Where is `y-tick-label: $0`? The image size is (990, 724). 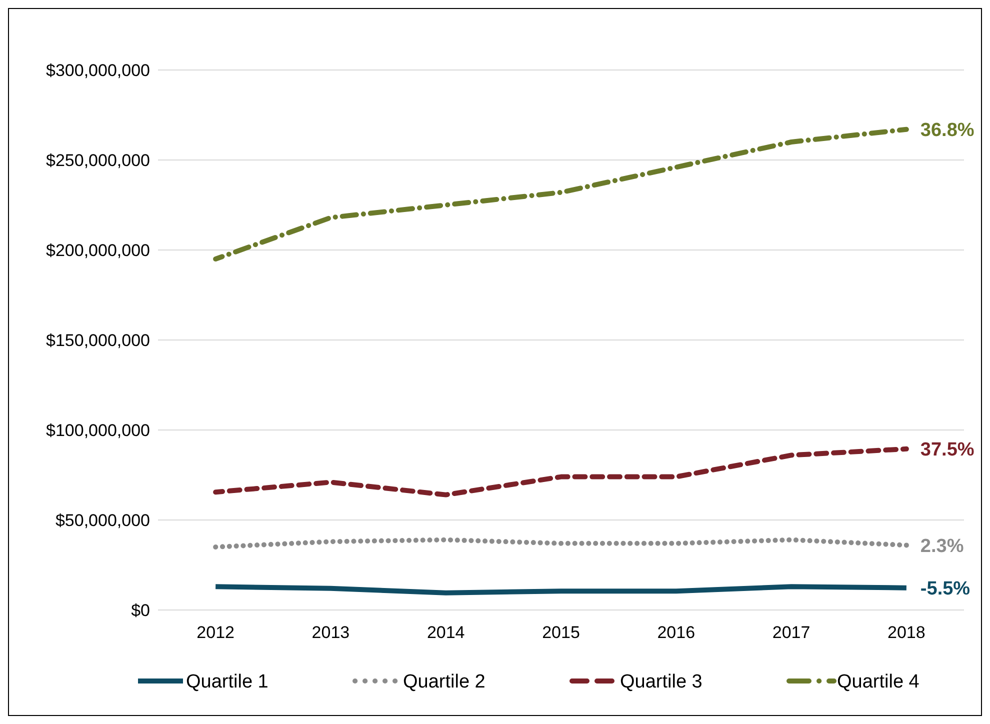
y-tick-label: $0 is located at coordinates (140, 610).